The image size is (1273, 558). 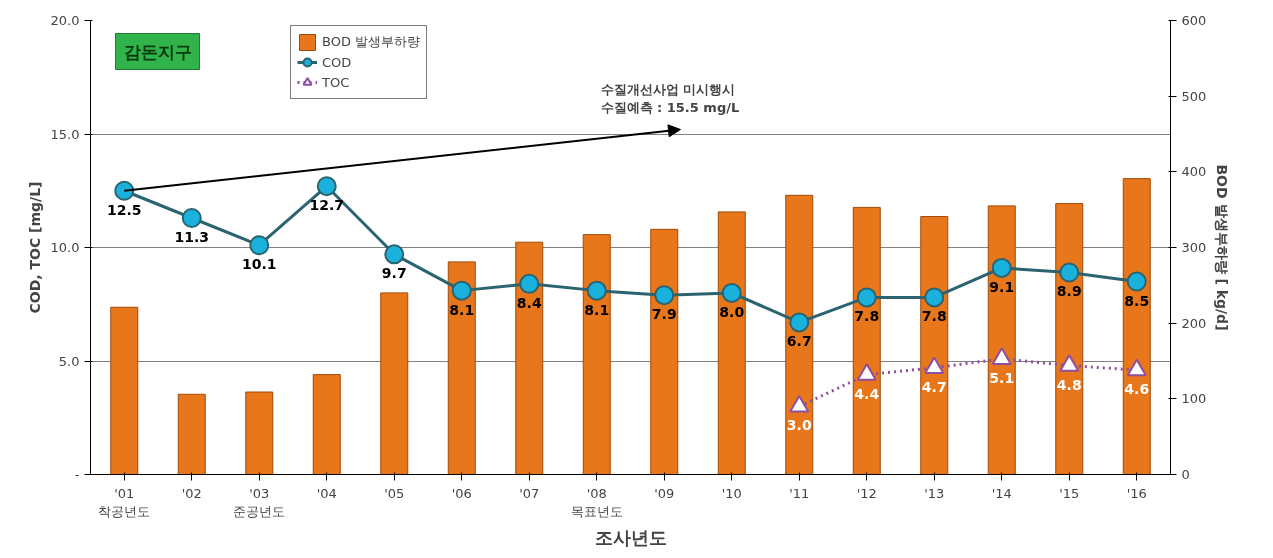 I want to click on x-tick-label: '04, so click(x=326, y=493).